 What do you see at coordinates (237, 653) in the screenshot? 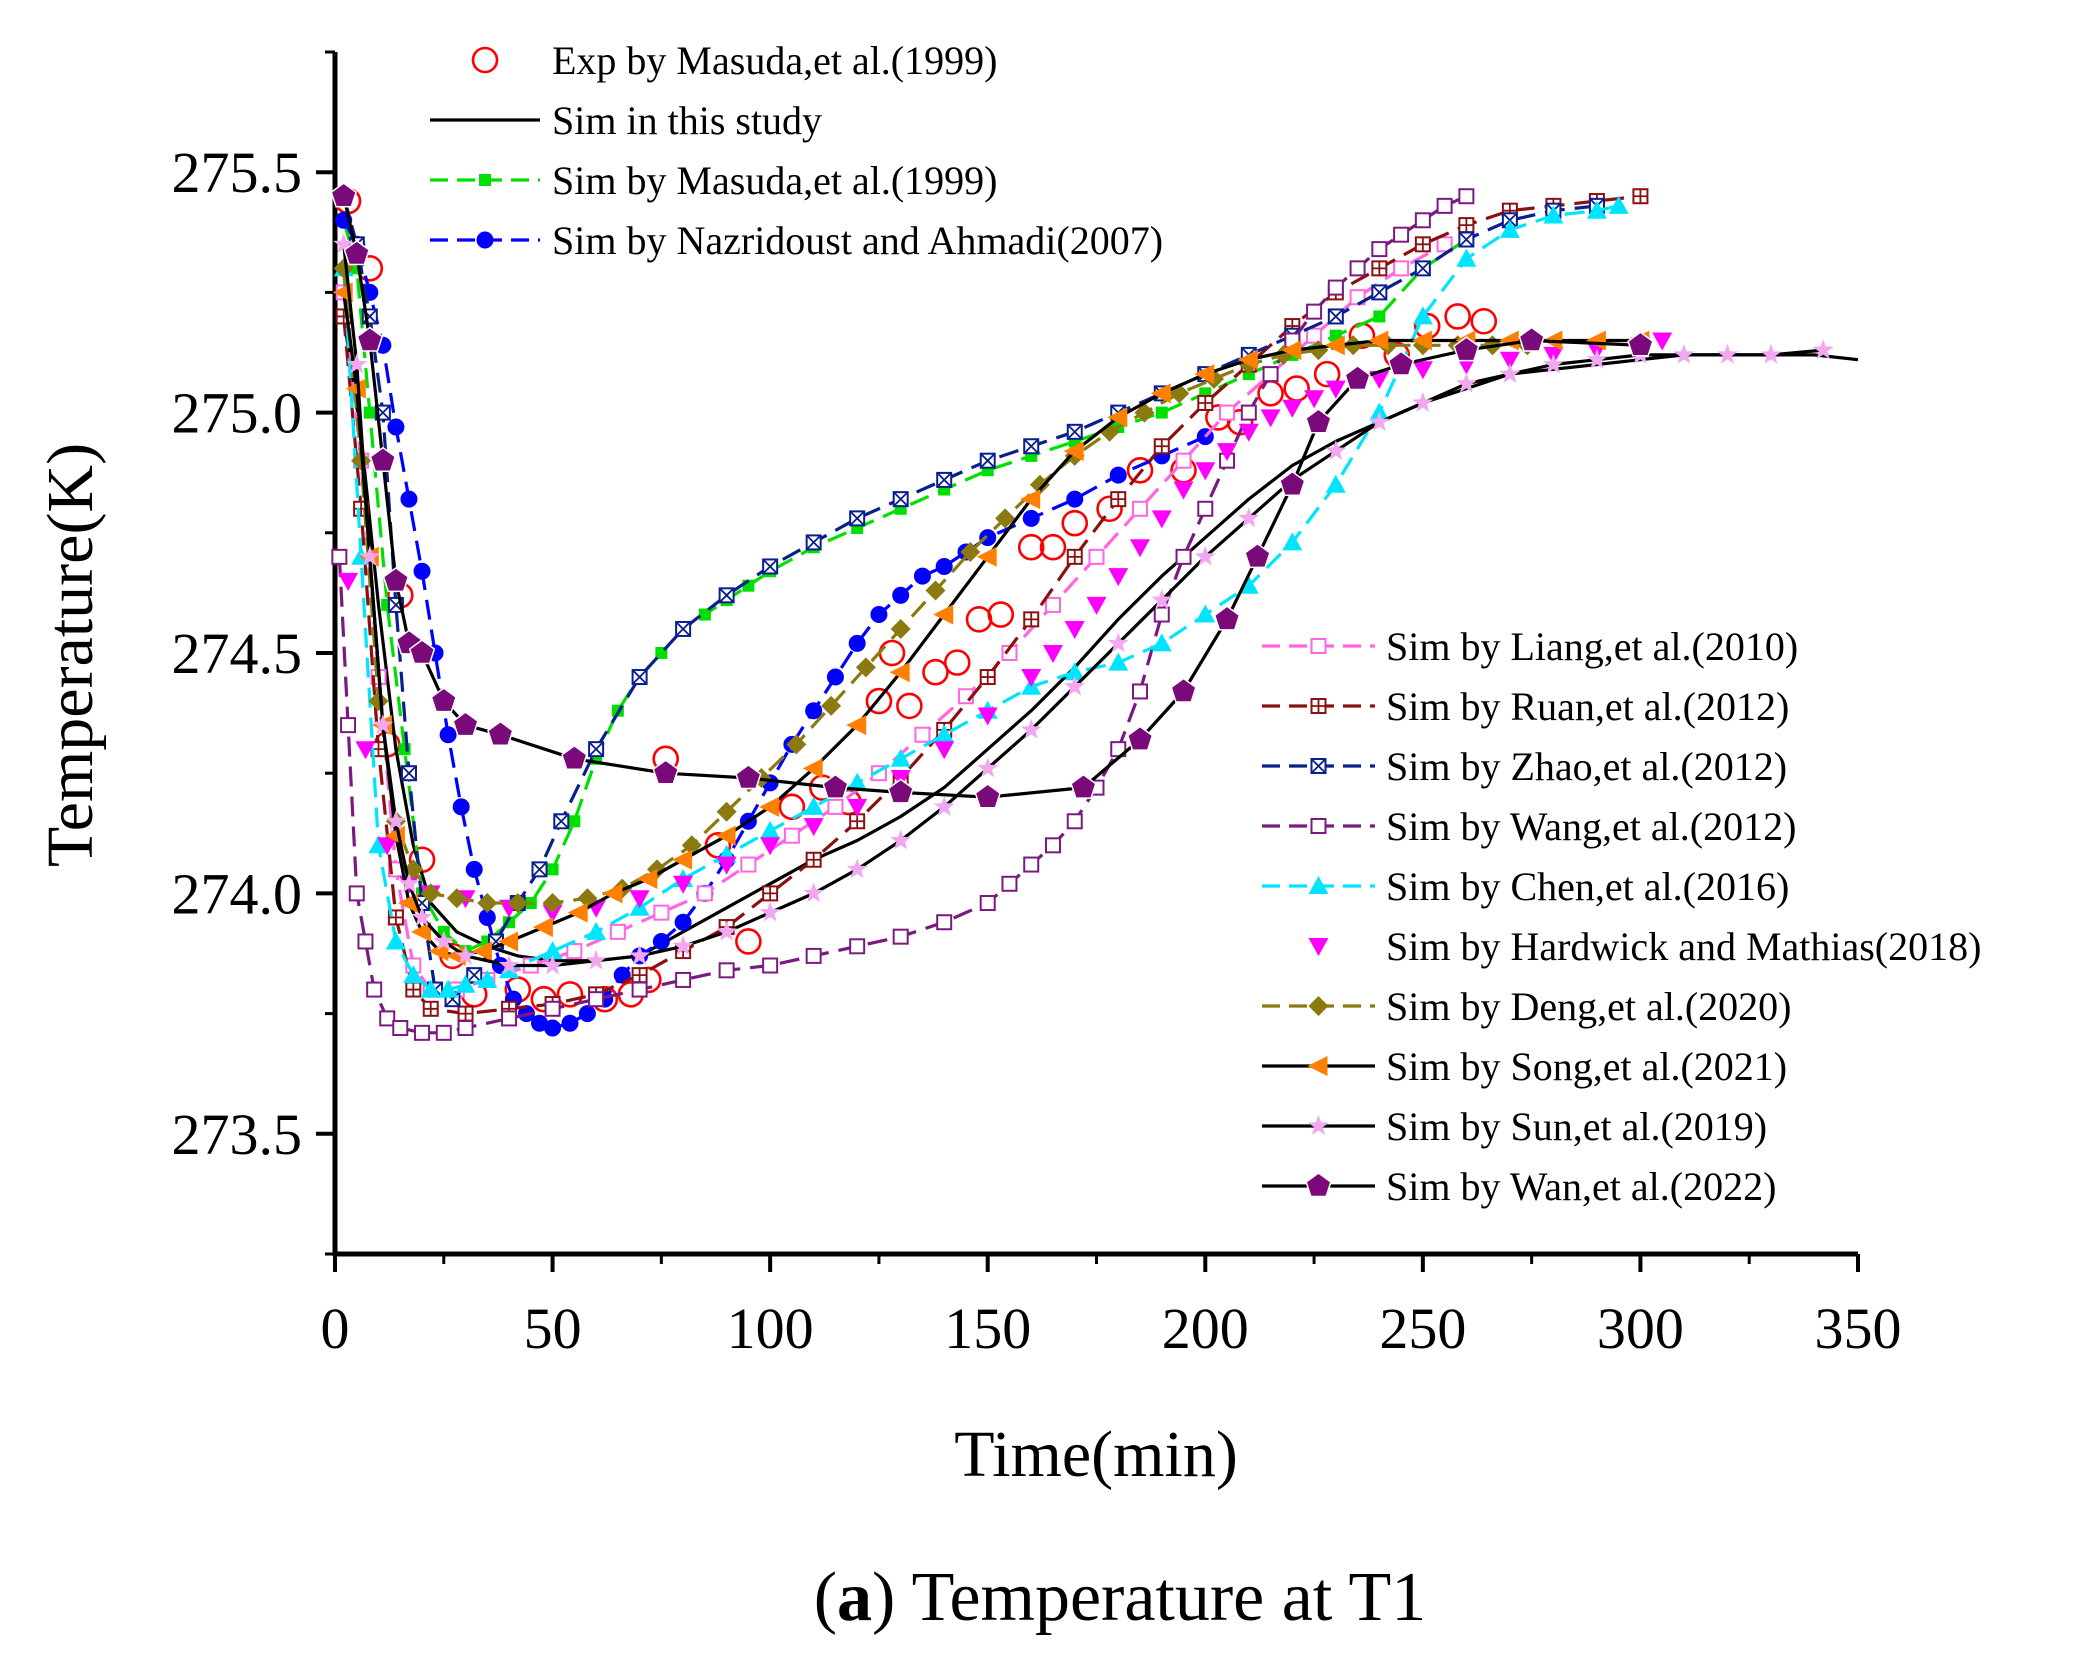
I see `y-tick-label: 274.5` at bounding box center [237, 653].